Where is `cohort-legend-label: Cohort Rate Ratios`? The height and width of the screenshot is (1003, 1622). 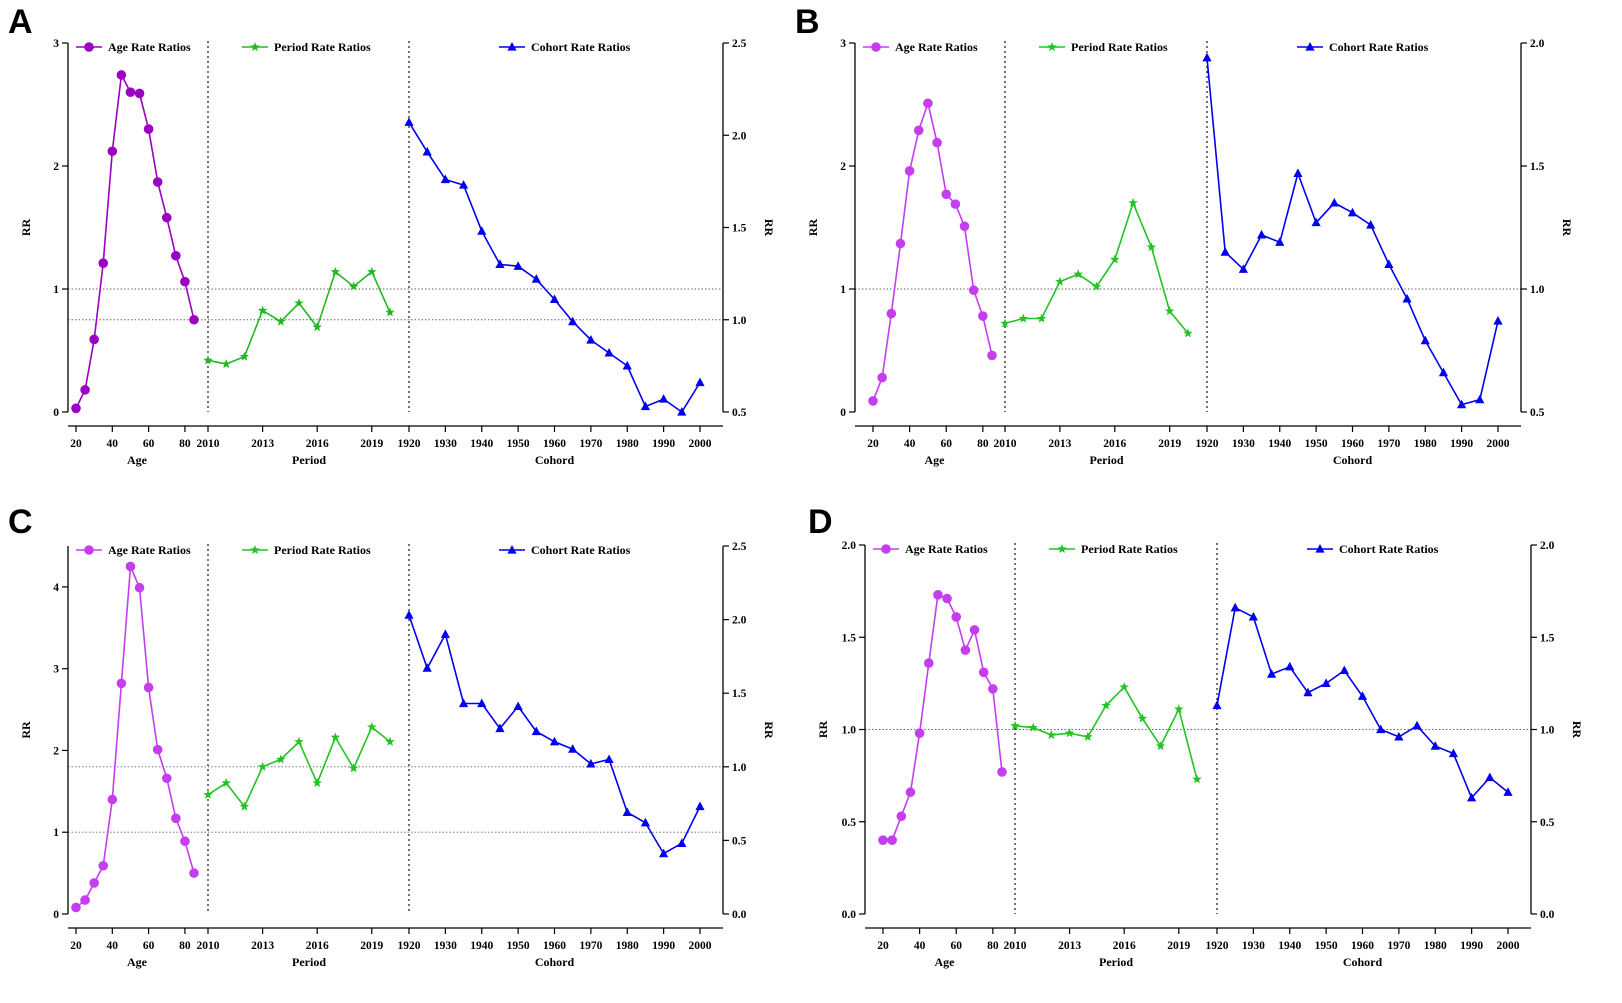 cohort-legend-label: Cohort Rate Ratios is located at coordinates (581, 550).